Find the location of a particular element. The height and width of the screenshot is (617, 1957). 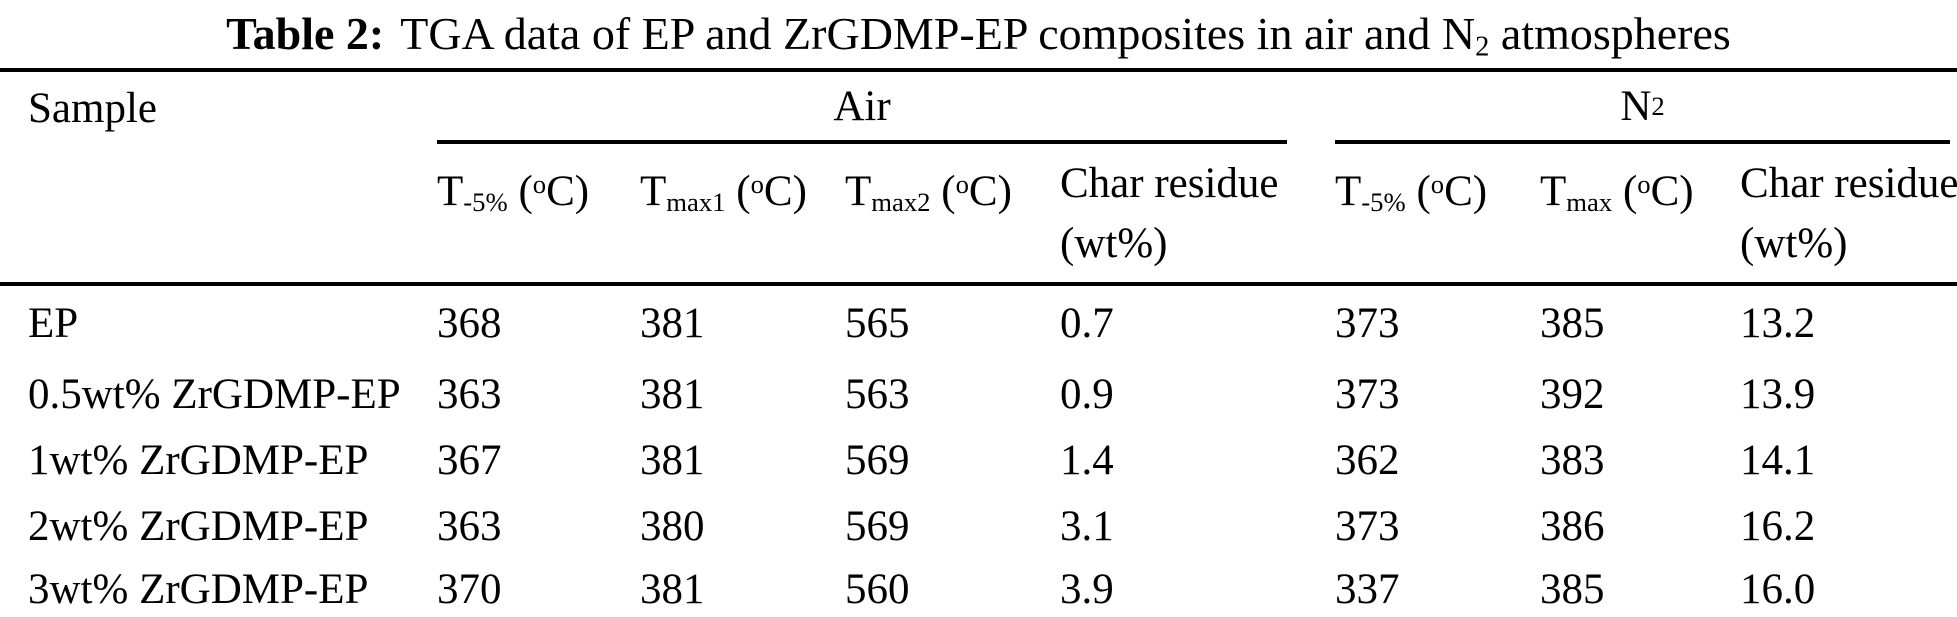

value-cell: 13.9 is located at coordinates (1778, 394).